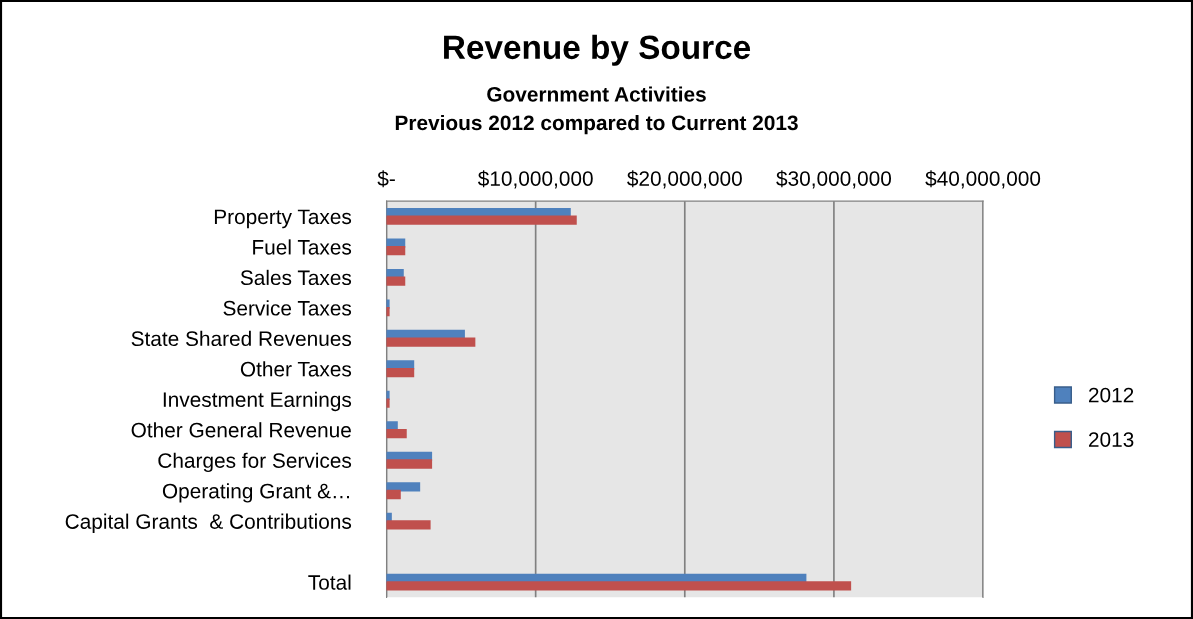 Image resolution: width=1193 pixels, height=619 pixels. I want to click on y-tick-label: Property Taxes, so click(283, 219).